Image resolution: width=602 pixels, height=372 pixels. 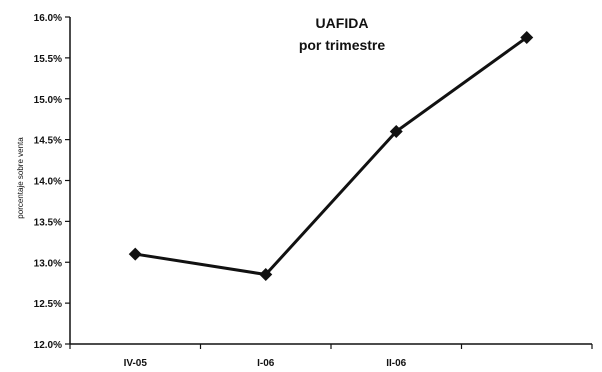 I want to click on x-tick-label: II-06, so click(x=396, y=363).